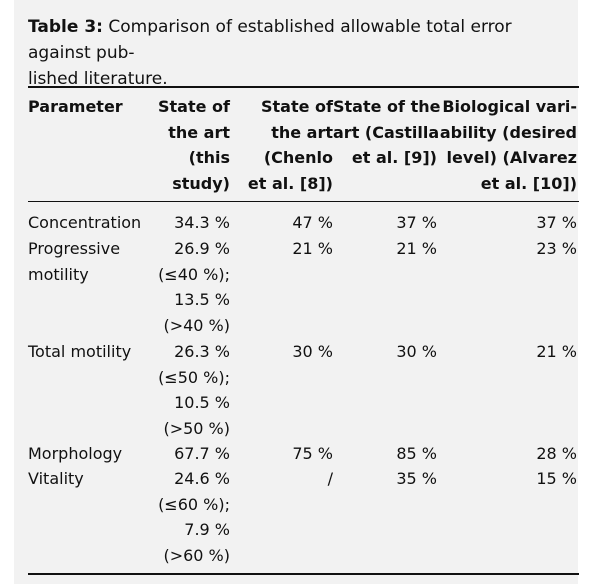 Image resolution: width=595 pixels, height=584 pixels. Describe the element at coordinates (556, 248) in the screenshot. I see `cell-alvarez: 23 %` at that location.